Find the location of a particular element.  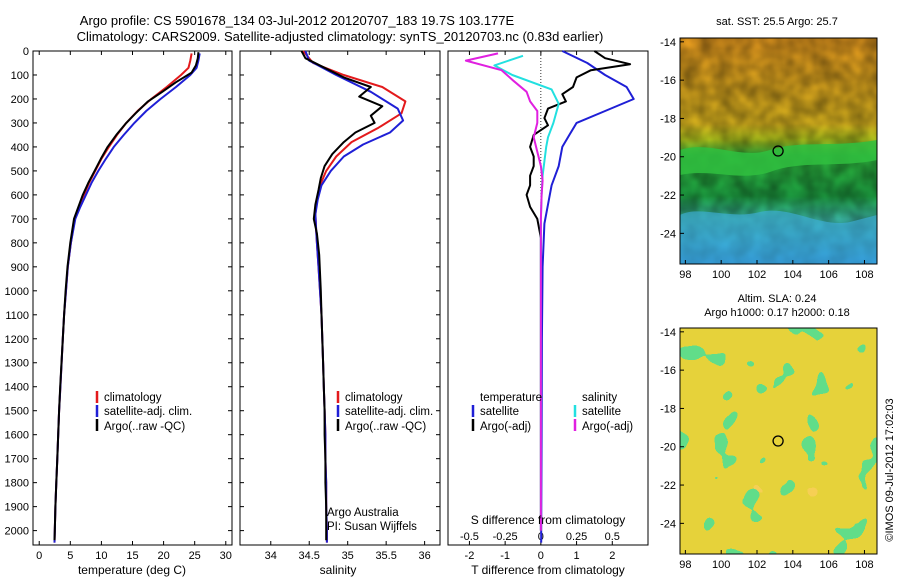

difference-s-ticks: -0.5 -0.25 0 0.25 0.5 is located at coordinates (540, 537).